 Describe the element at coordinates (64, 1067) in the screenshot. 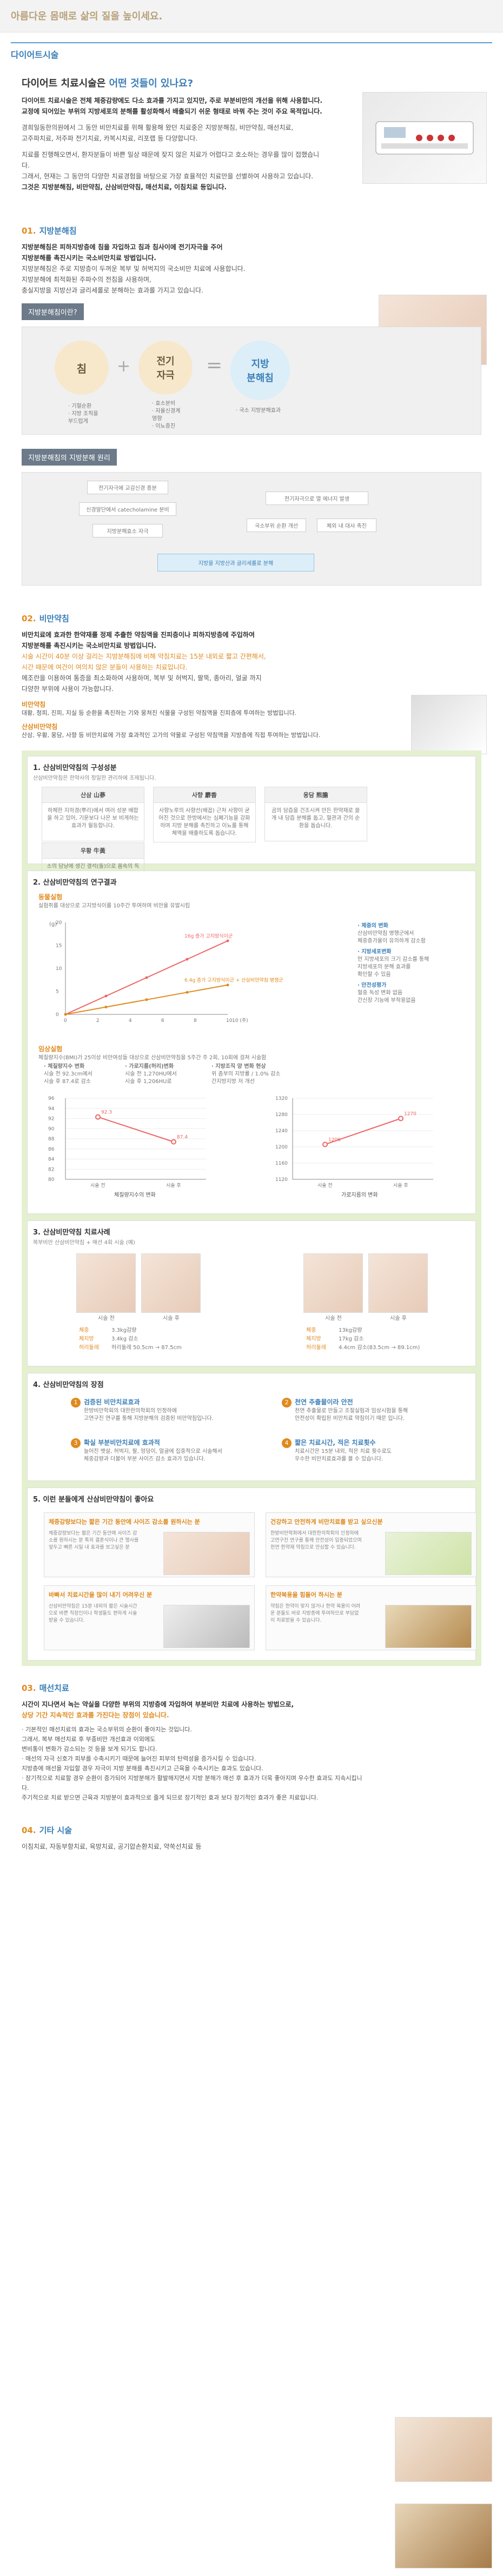

I see `clinical-note: · 체질량지수 변화` at that location.